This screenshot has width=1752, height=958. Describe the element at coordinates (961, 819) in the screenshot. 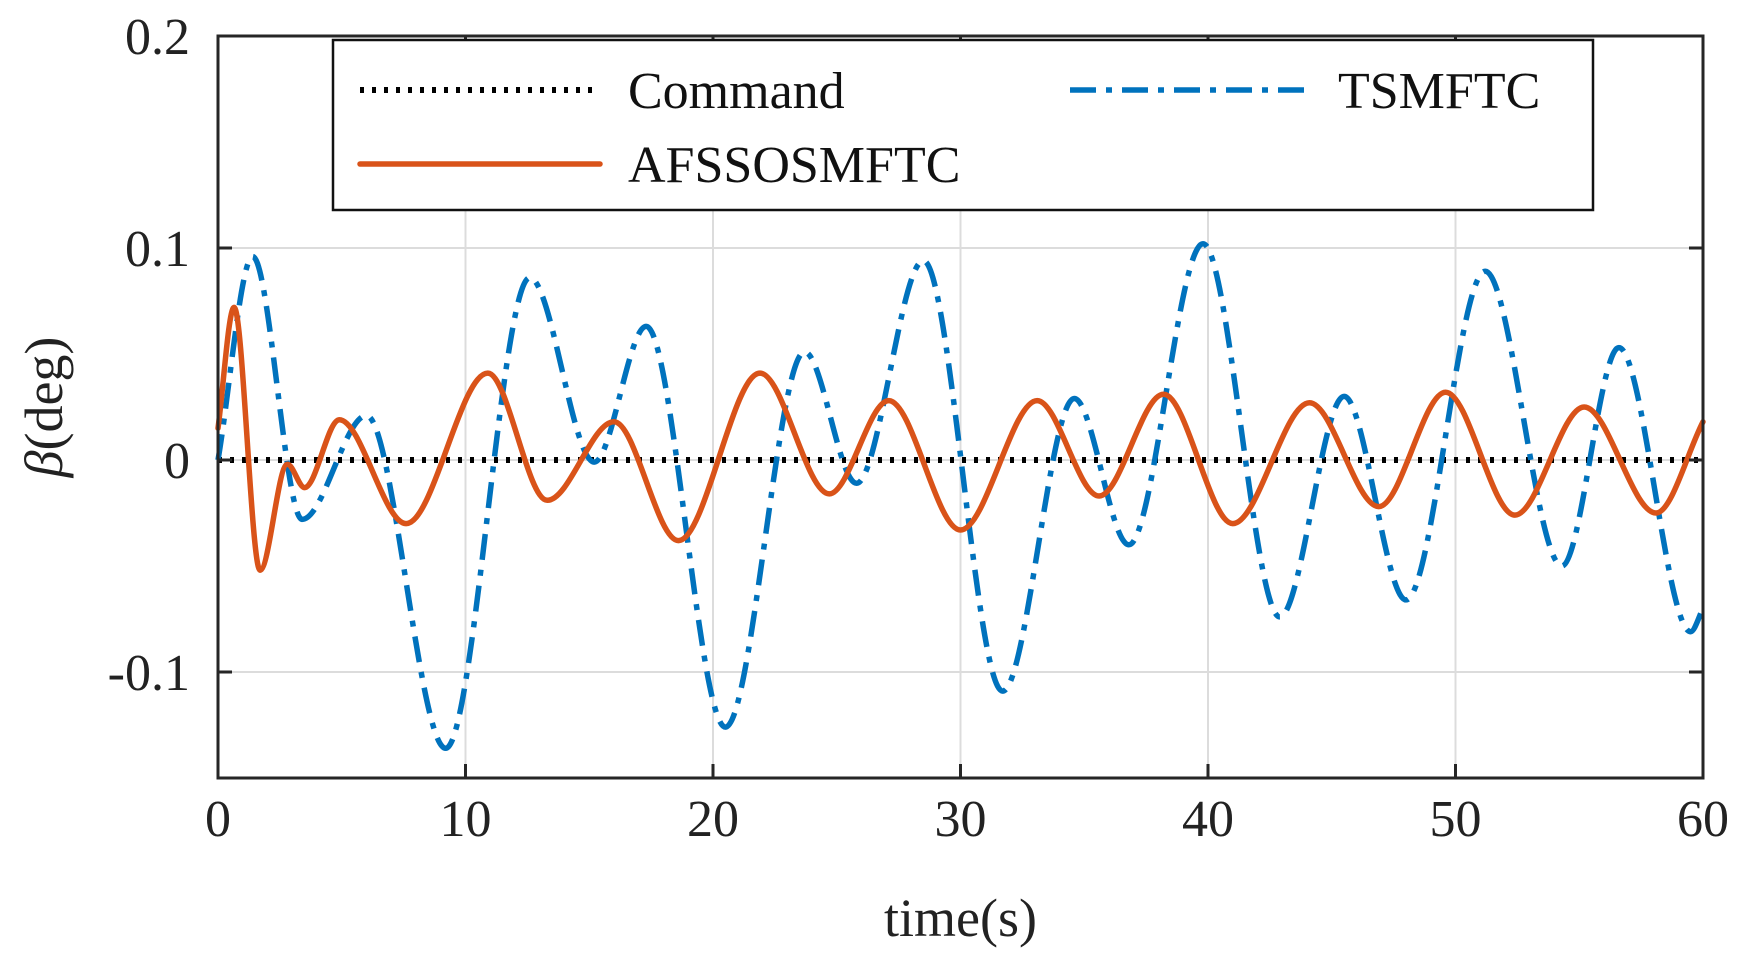

I see `x-tick-label: 30` at that location.